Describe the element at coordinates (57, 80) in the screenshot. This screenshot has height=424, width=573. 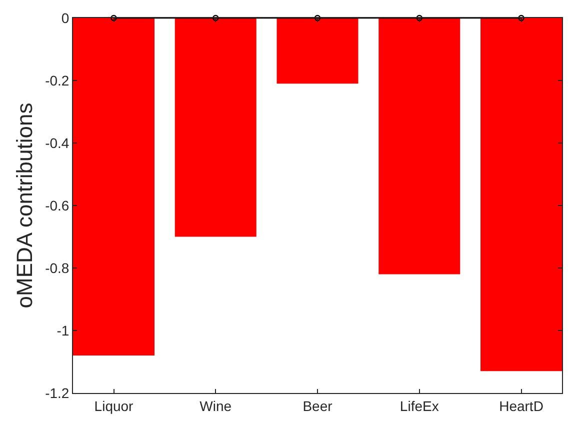
I see `y-tick-label: -0.2` at that location.